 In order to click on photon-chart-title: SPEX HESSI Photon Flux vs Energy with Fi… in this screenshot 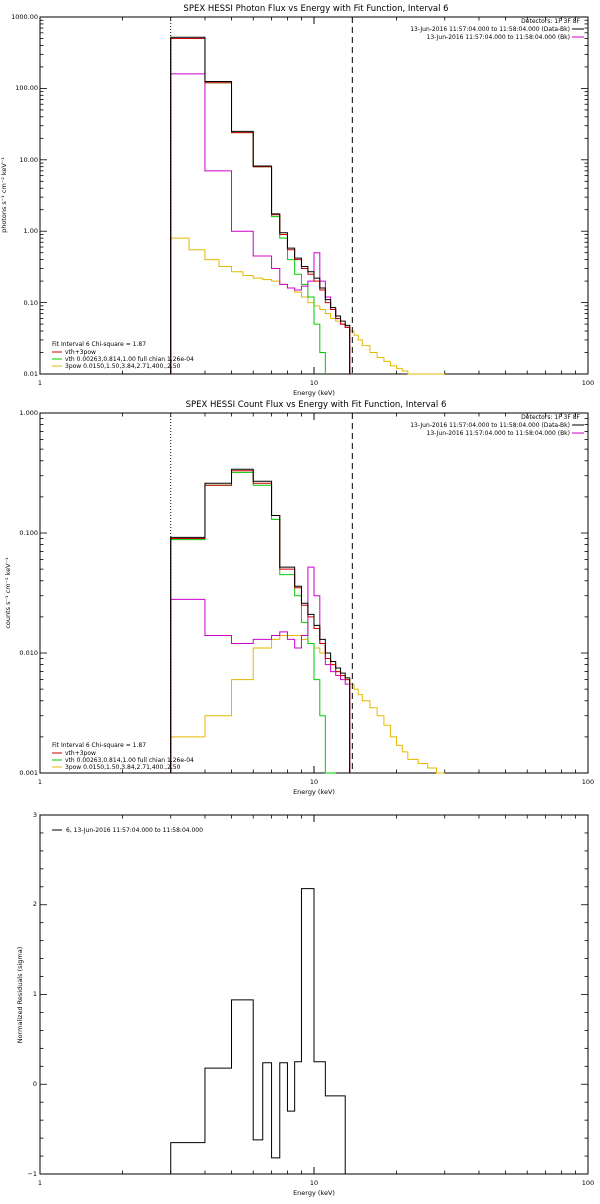, I will do `click(315, 9)`.